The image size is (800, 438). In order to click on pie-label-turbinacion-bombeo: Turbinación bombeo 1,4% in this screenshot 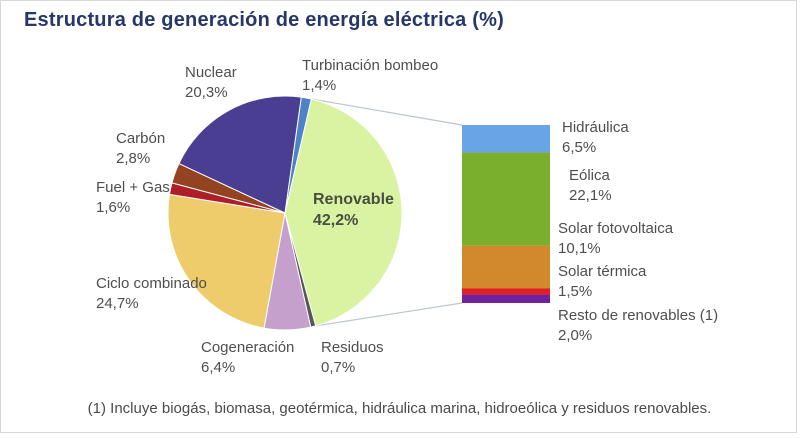, I will do `click(370, 76)`.